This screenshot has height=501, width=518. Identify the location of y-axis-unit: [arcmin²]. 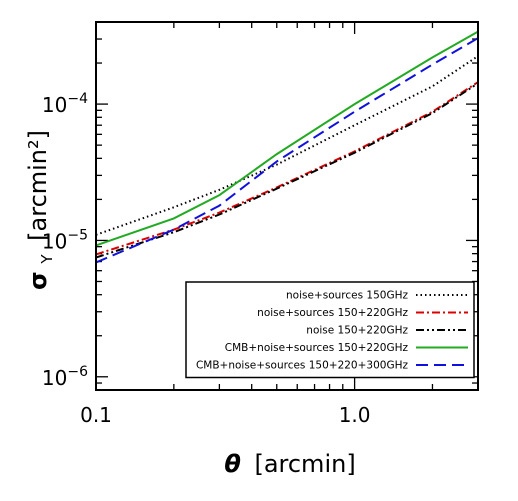
(38, 185).